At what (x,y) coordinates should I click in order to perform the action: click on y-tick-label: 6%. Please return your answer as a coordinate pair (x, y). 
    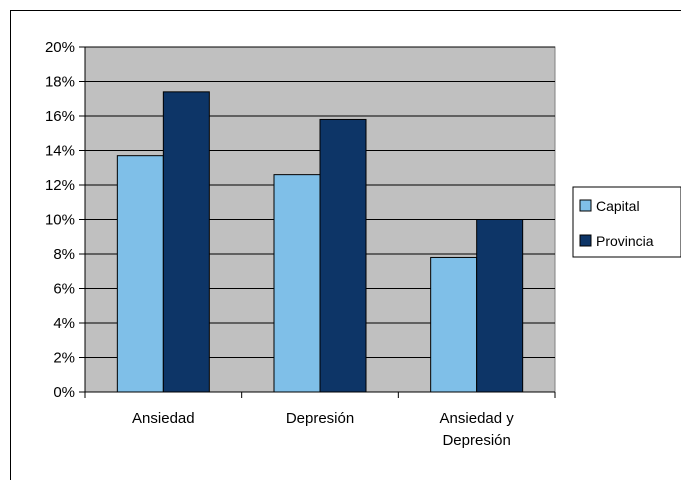
    Looking at the image, I should click on (64, 289).